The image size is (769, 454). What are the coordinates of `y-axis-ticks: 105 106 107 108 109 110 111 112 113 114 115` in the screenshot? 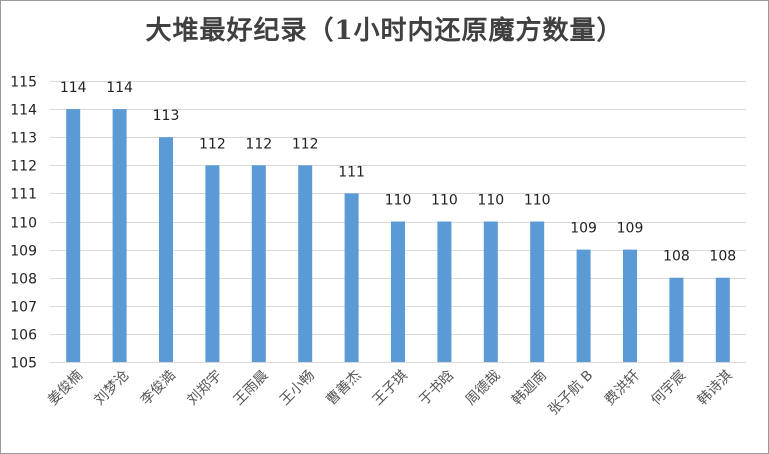 It's located at (23, 223).